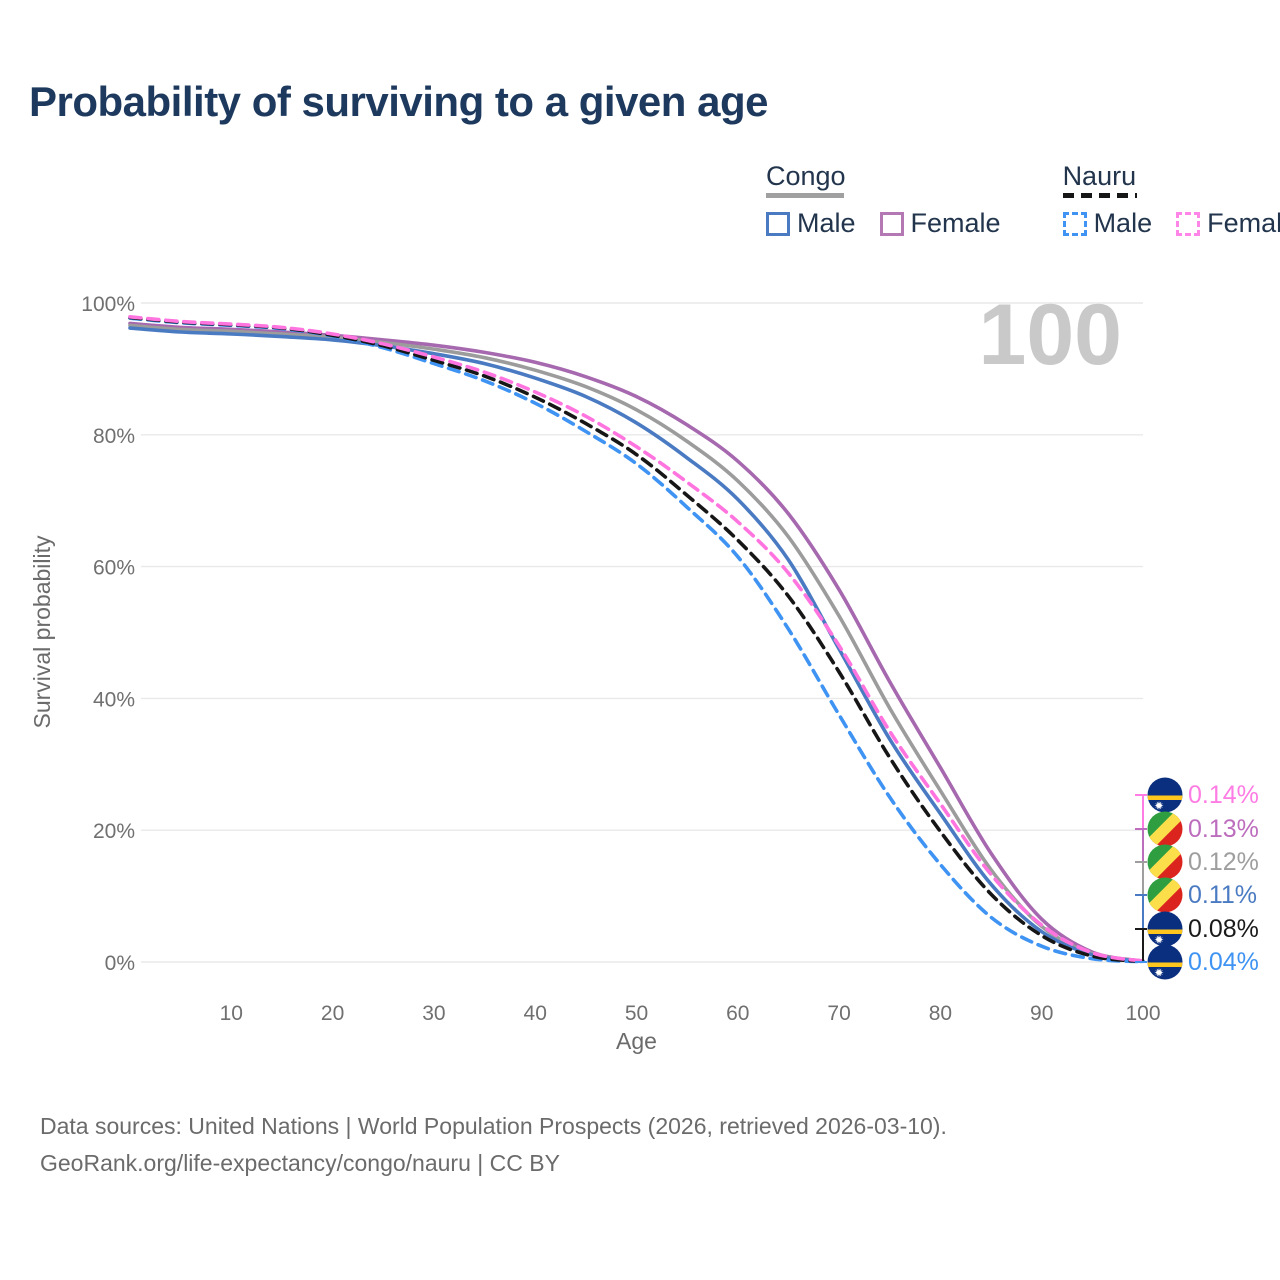  Describe the element at coordinates (114, 568) in the screenshot. I see `y-tick-label: 60%` at that location.